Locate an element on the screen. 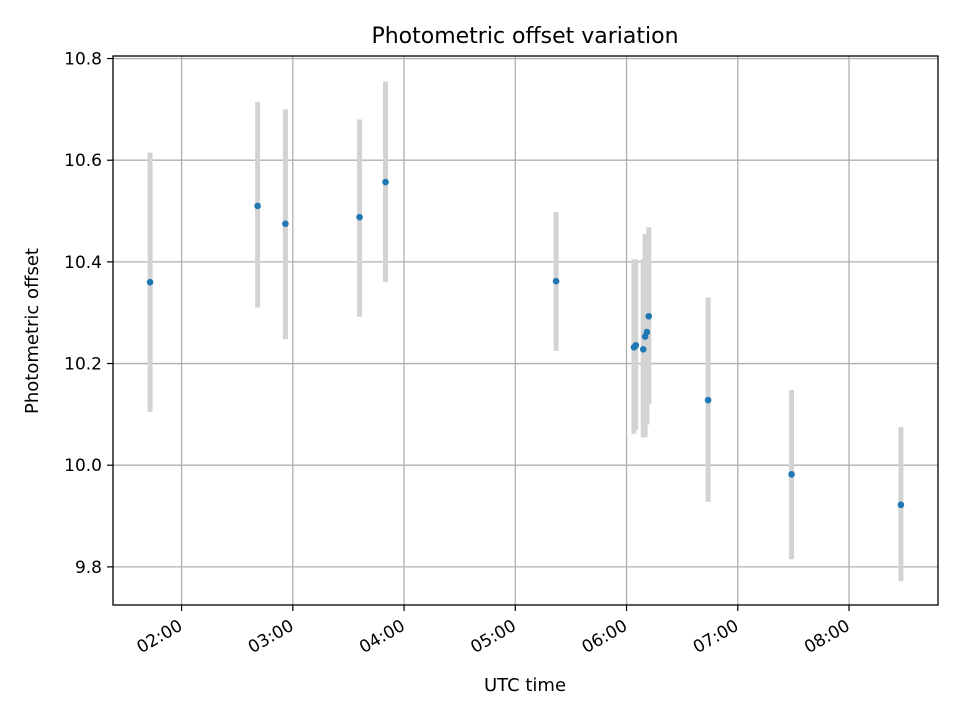 This screenshot has height=720, width=960. y-axis-ticks: 9.8 10.0 10.2 10.4 10.6 10.8 is located at coordinates (88, 314).